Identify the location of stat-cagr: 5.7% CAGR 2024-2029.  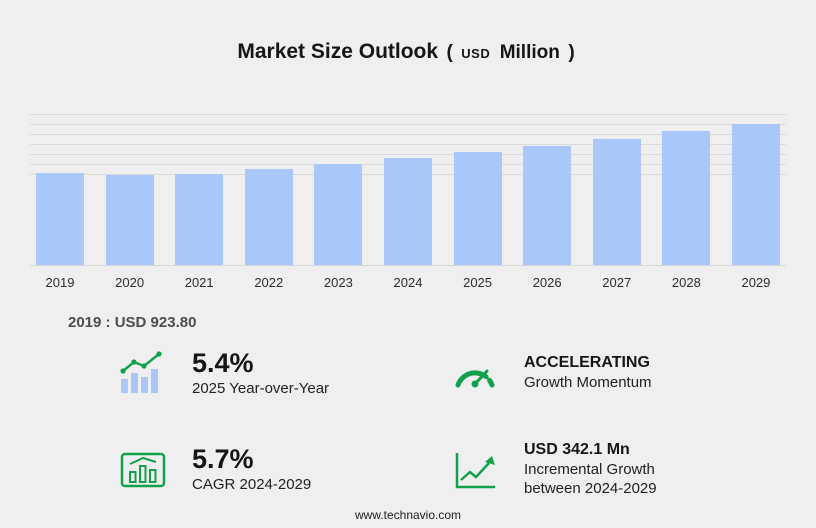
(282, 469).